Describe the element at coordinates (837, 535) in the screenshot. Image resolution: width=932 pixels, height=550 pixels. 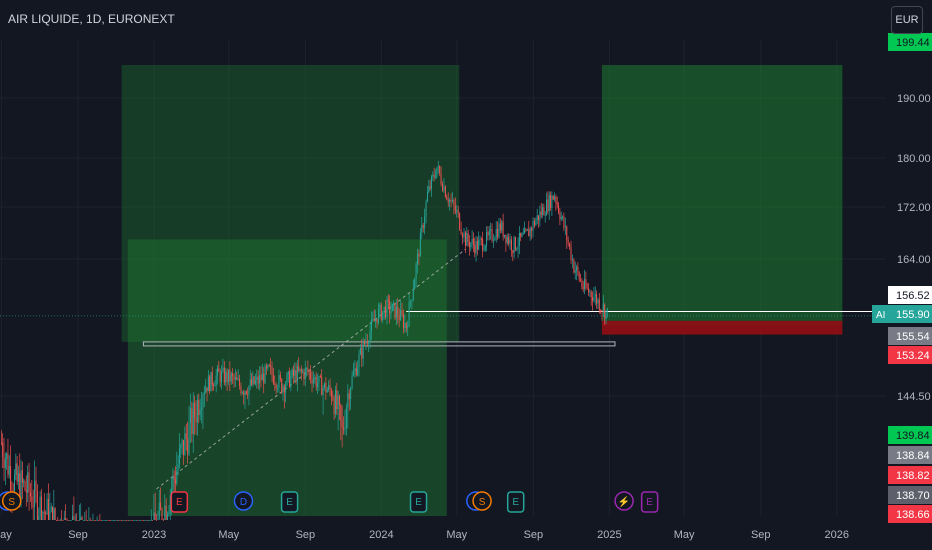
I see `x-tick-label: 2026` at that location.